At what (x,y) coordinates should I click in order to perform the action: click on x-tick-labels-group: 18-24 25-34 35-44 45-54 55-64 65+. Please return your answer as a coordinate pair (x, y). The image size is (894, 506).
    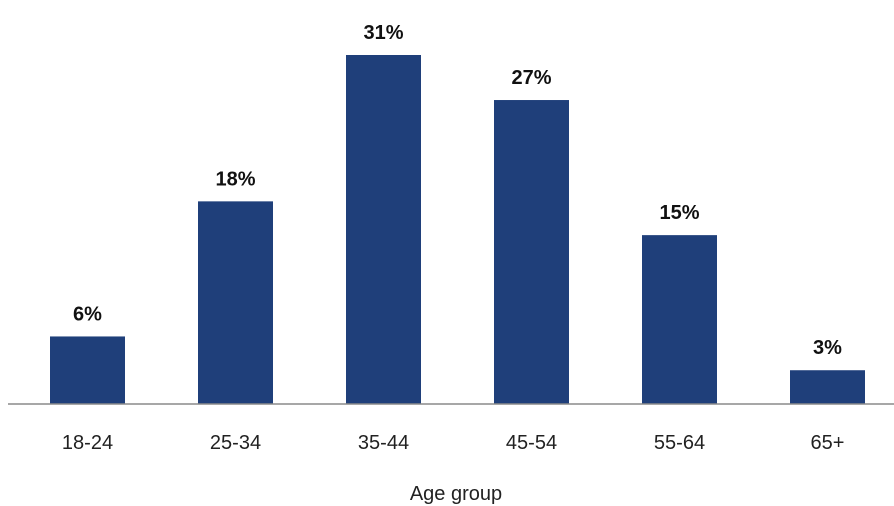
    Looking at the image, I should click on (453, 443).